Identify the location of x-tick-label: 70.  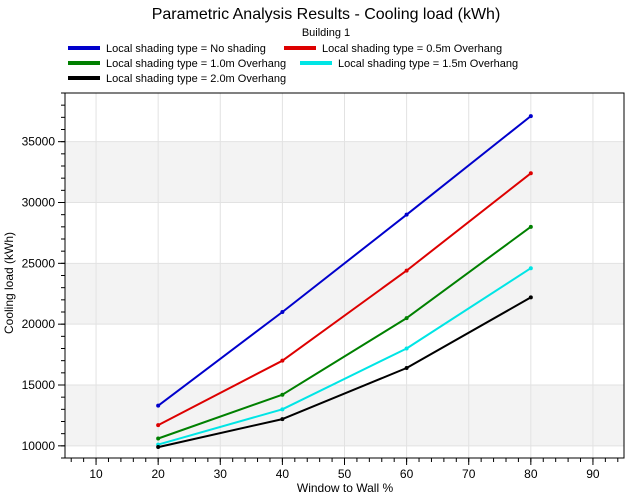
(469, 474).